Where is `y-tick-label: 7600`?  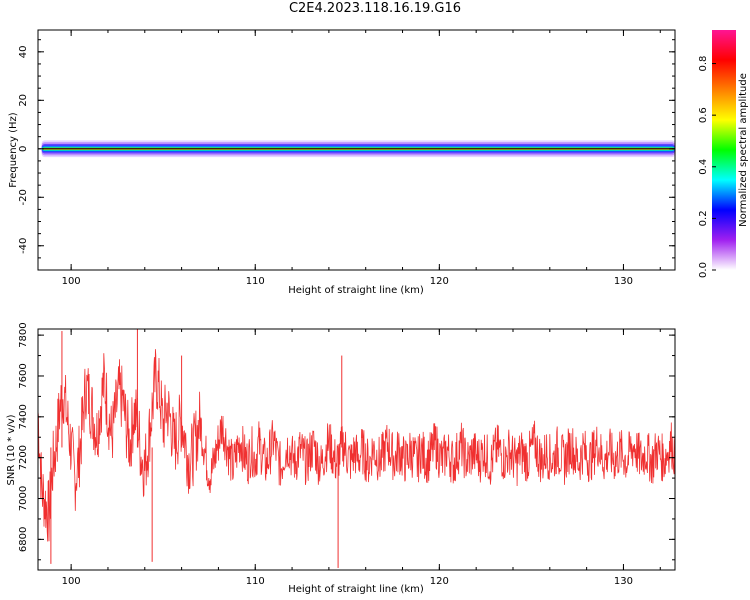
y-tick-label: 7600 is located at coordinates (23, 375).